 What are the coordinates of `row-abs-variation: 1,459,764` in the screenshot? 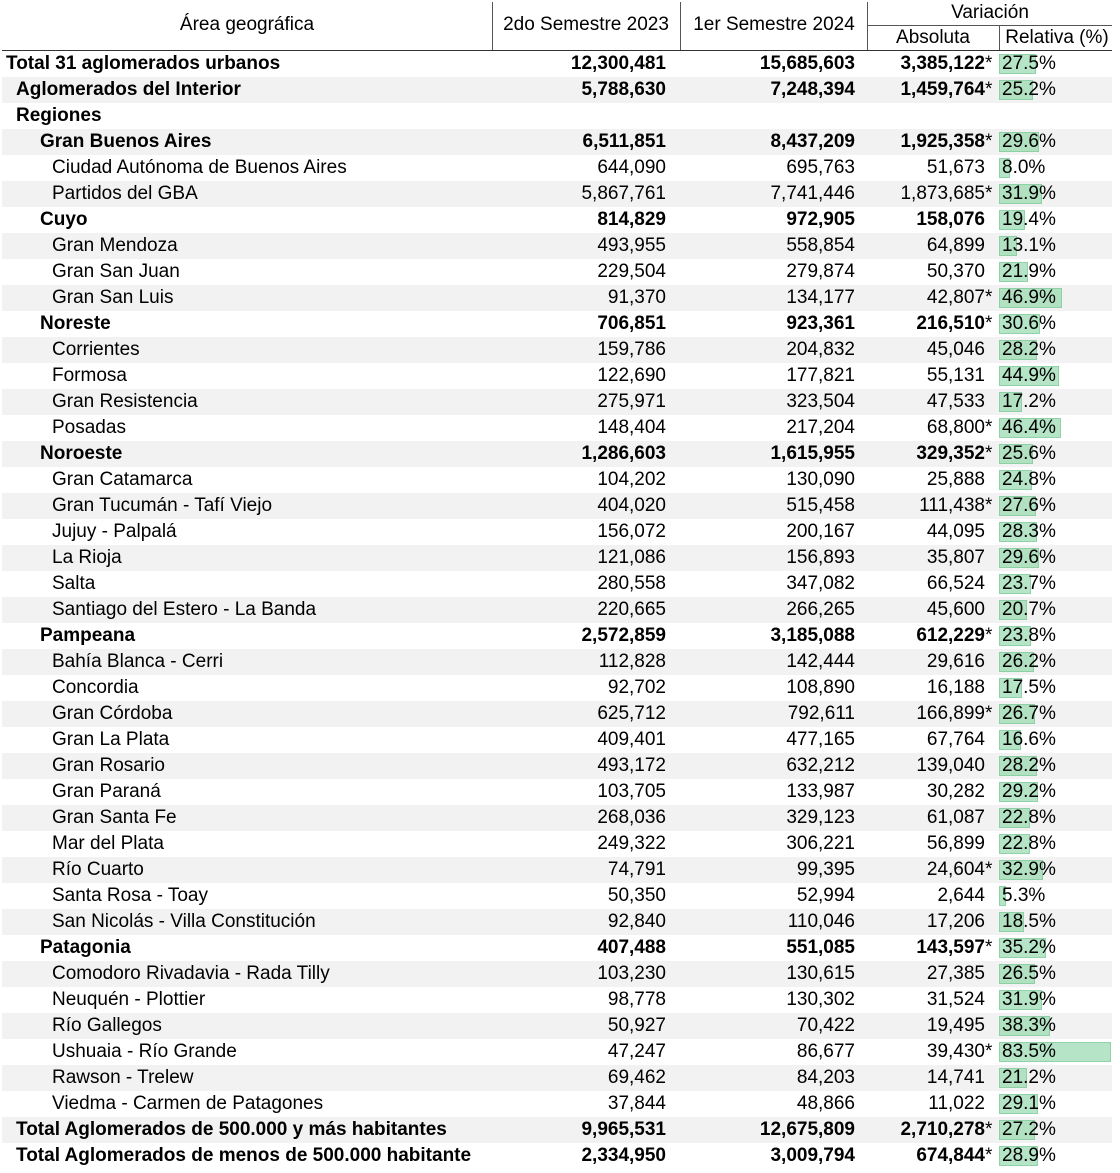 It's located at (942, 89).